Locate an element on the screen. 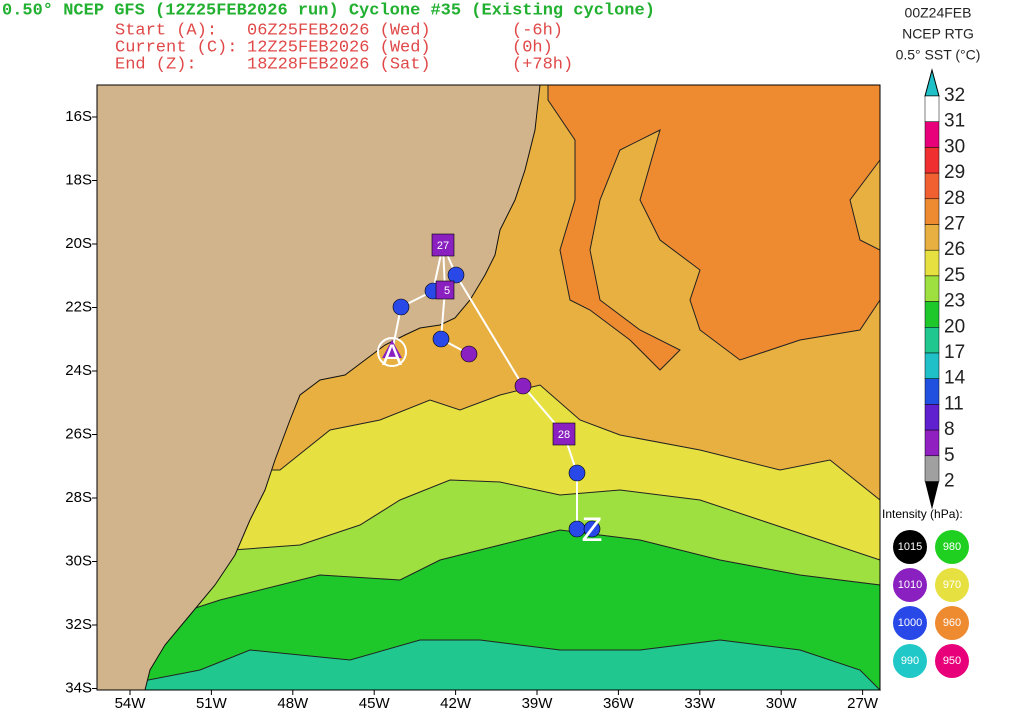 The width and height of the screenshot is (1024, 720). intensity-label: 960 is located at coordinates (952, 623).